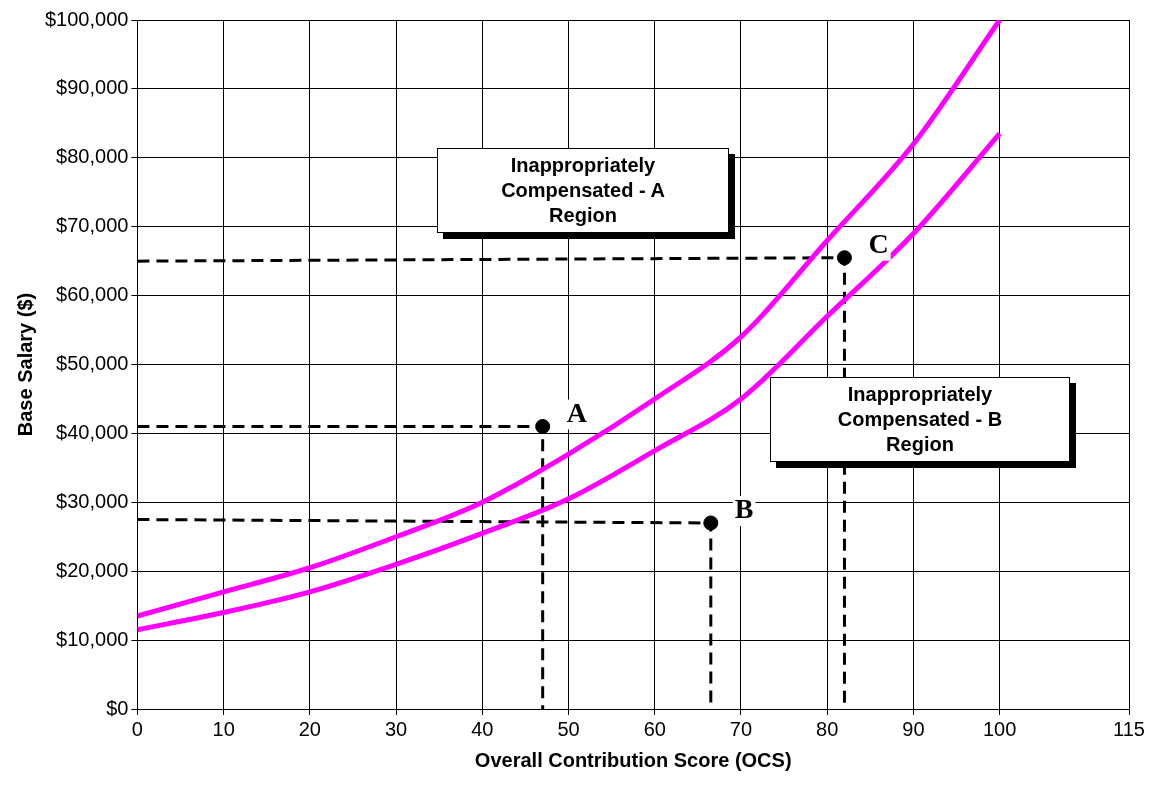  What do you see at coordinates (309, 728) in the screenshot?
I see `x-tick-label: 20` at bounding box center [309, 728].